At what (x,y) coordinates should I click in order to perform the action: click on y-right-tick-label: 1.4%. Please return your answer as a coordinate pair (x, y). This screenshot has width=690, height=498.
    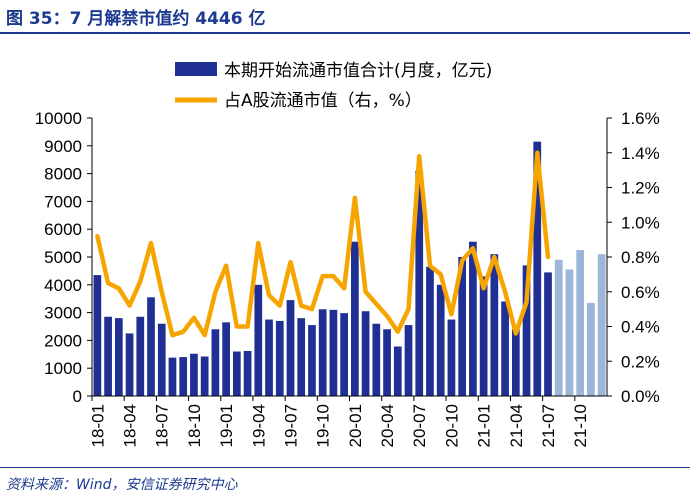
    Looking at the image, I should click on (640, 153).